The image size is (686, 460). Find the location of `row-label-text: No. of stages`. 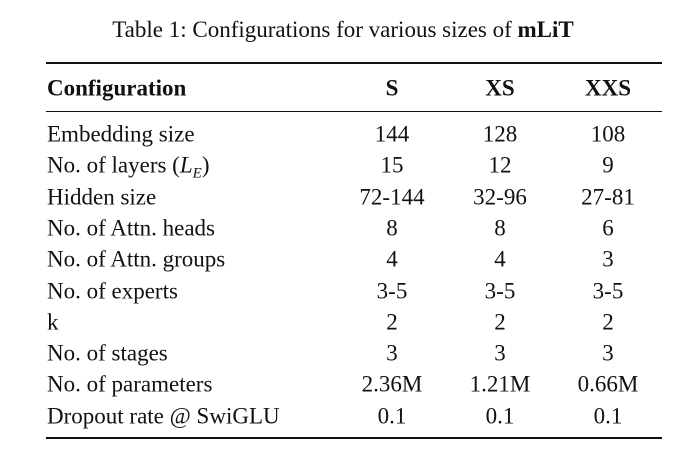

row-label-text: No. of stages is located at coordinates (107, 353).